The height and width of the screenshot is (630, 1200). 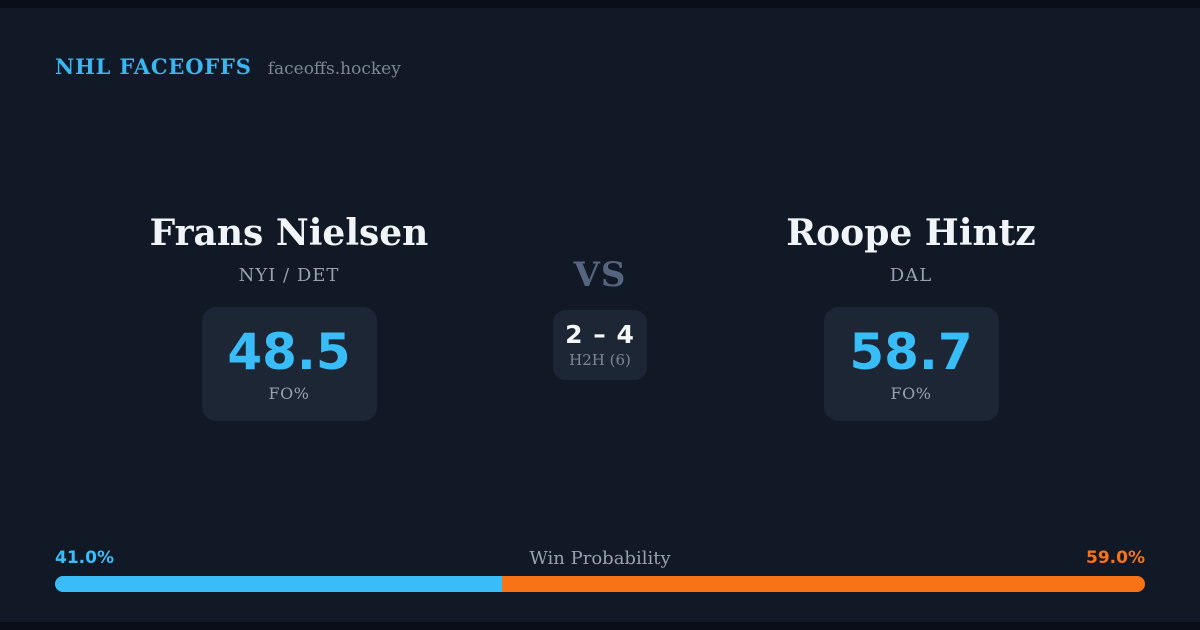 I want to click on versus-label: VS, so click(x=600, y=275).